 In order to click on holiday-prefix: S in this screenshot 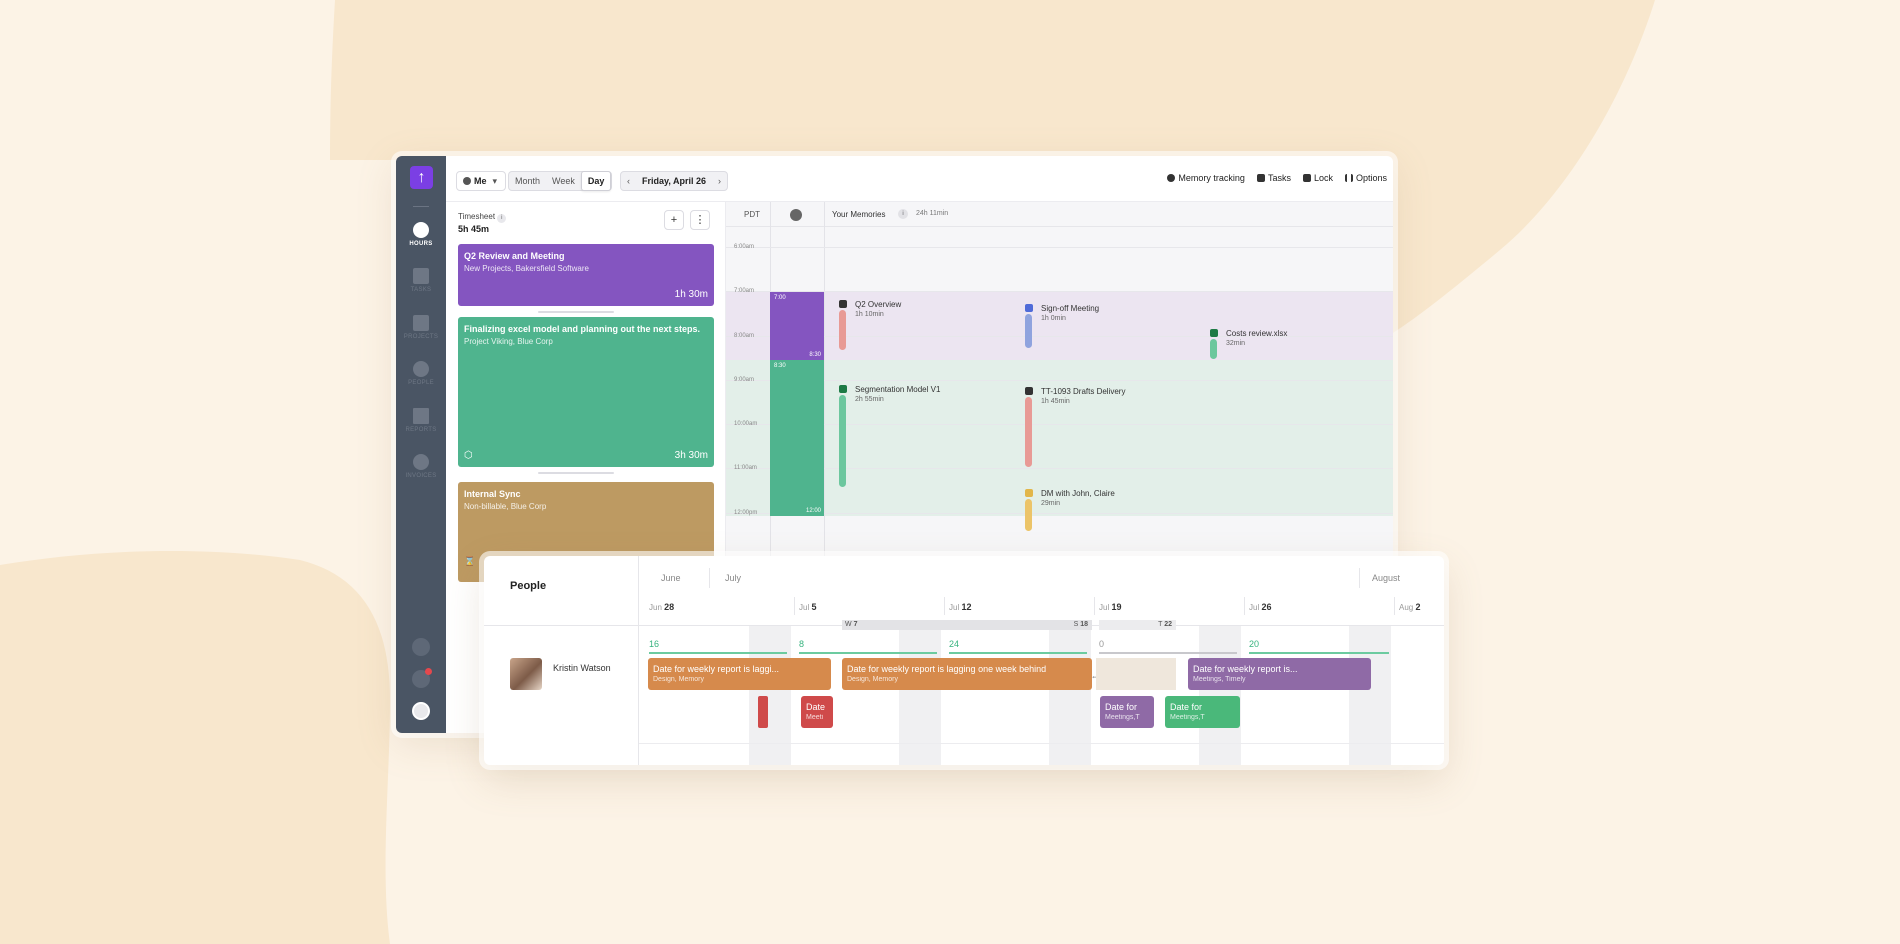, I will do `click(1076, 624)`.